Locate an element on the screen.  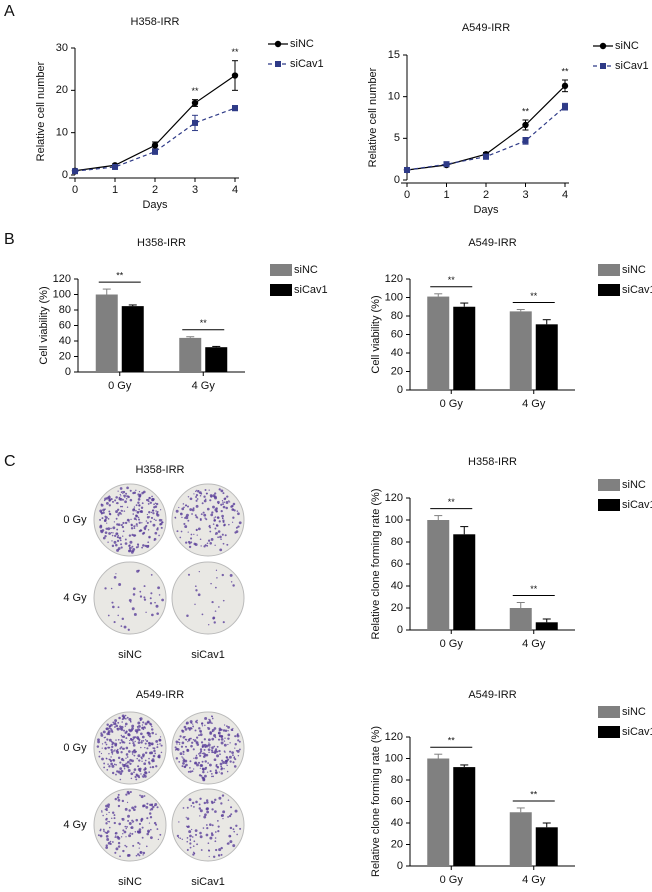
legend-label: siNC is located at coordinates (627, 46).